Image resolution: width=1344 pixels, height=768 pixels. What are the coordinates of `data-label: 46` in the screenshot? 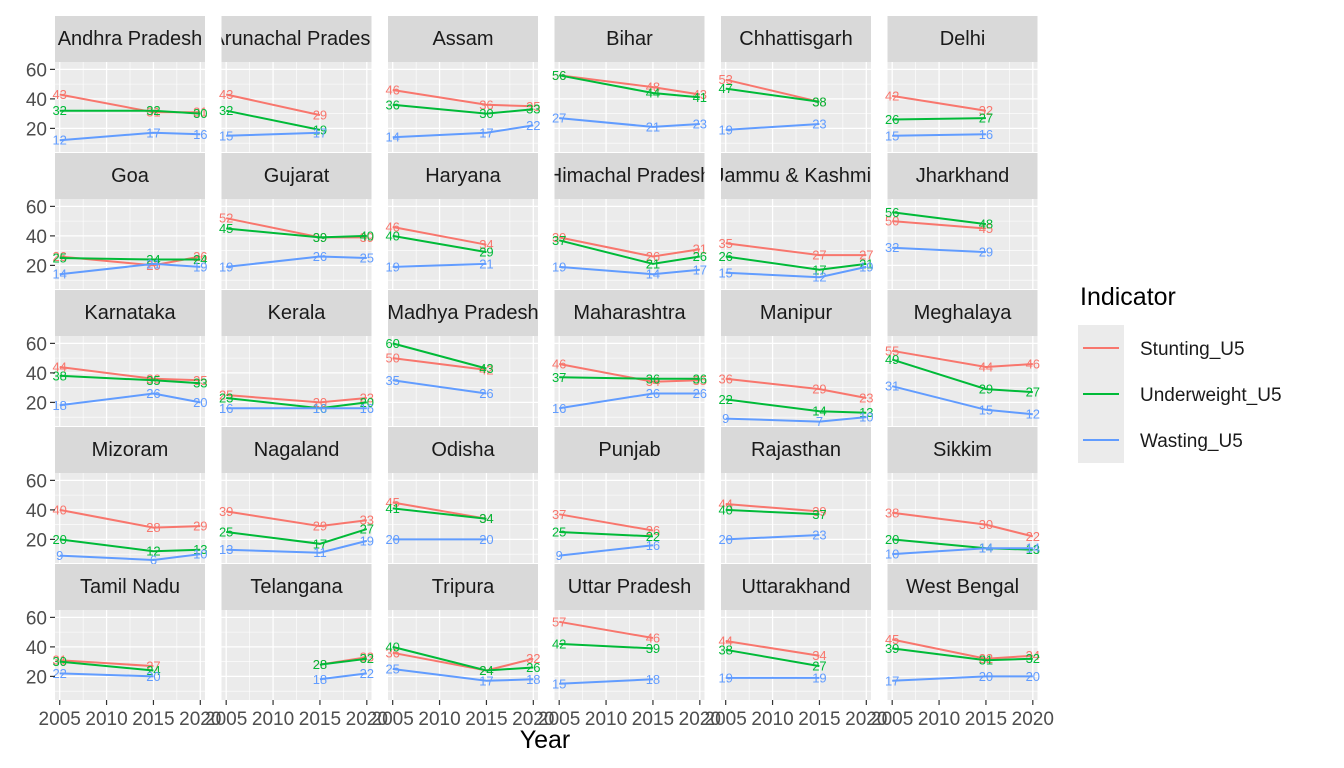 It's located at (392, 90).